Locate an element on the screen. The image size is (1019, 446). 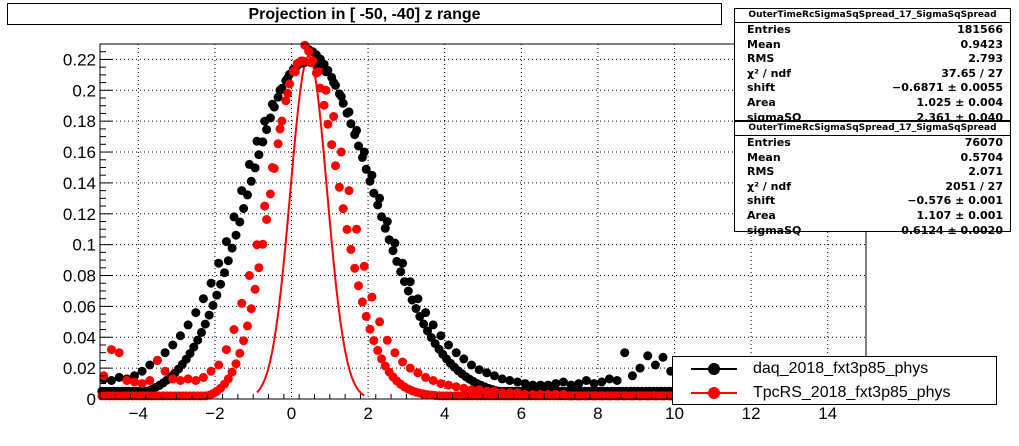
stats-value: 181566 is located at coordinates (980, 29).